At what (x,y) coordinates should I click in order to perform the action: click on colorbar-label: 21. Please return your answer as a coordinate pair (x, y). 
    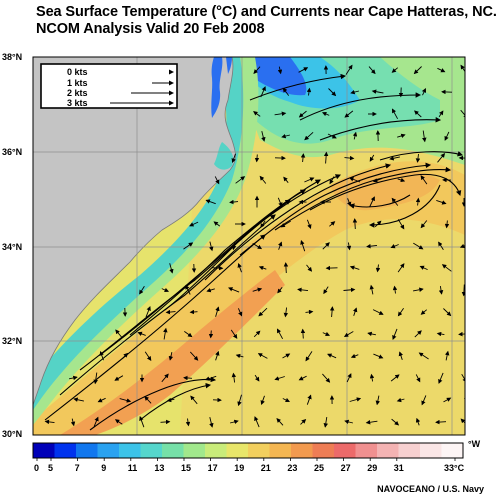
    Looking at the image, I should click on (266, 468).